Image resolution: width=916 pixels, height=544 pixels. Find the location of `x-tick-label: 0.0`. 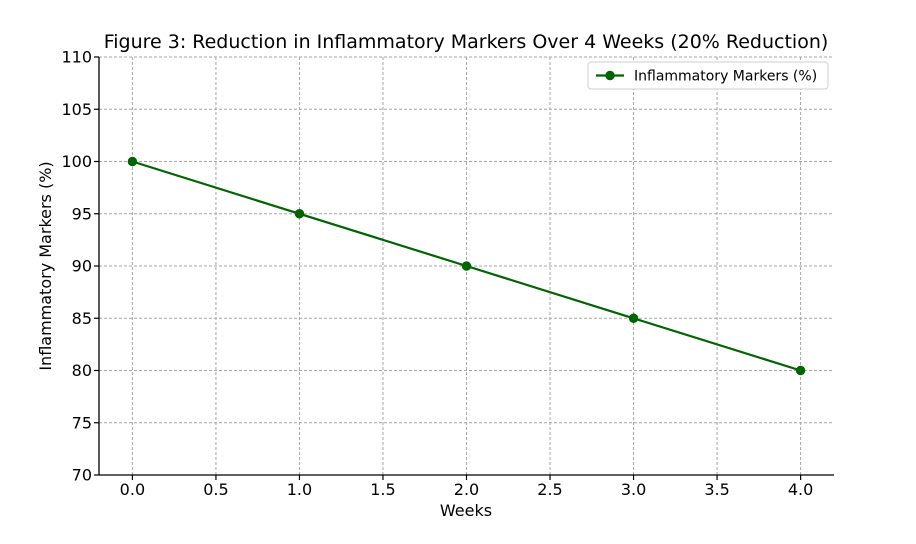

x-tick-label: 0.0 is located at coordinates (132, 489).